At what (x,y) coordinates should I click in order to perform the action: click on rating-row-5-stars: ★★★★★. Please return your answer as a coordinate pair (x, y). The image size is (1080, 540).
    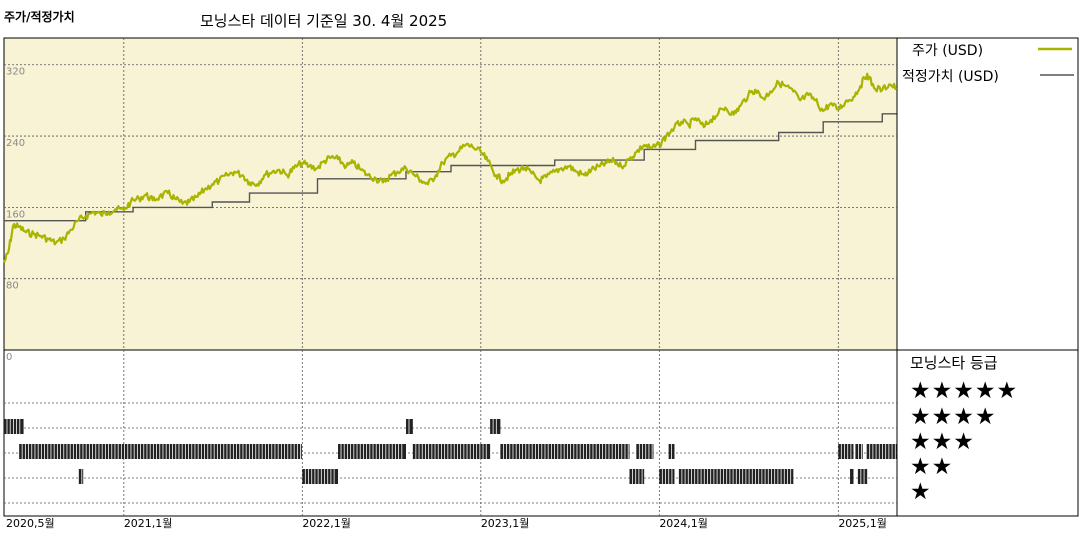
    Looking at the image, I should click on (964, 391).